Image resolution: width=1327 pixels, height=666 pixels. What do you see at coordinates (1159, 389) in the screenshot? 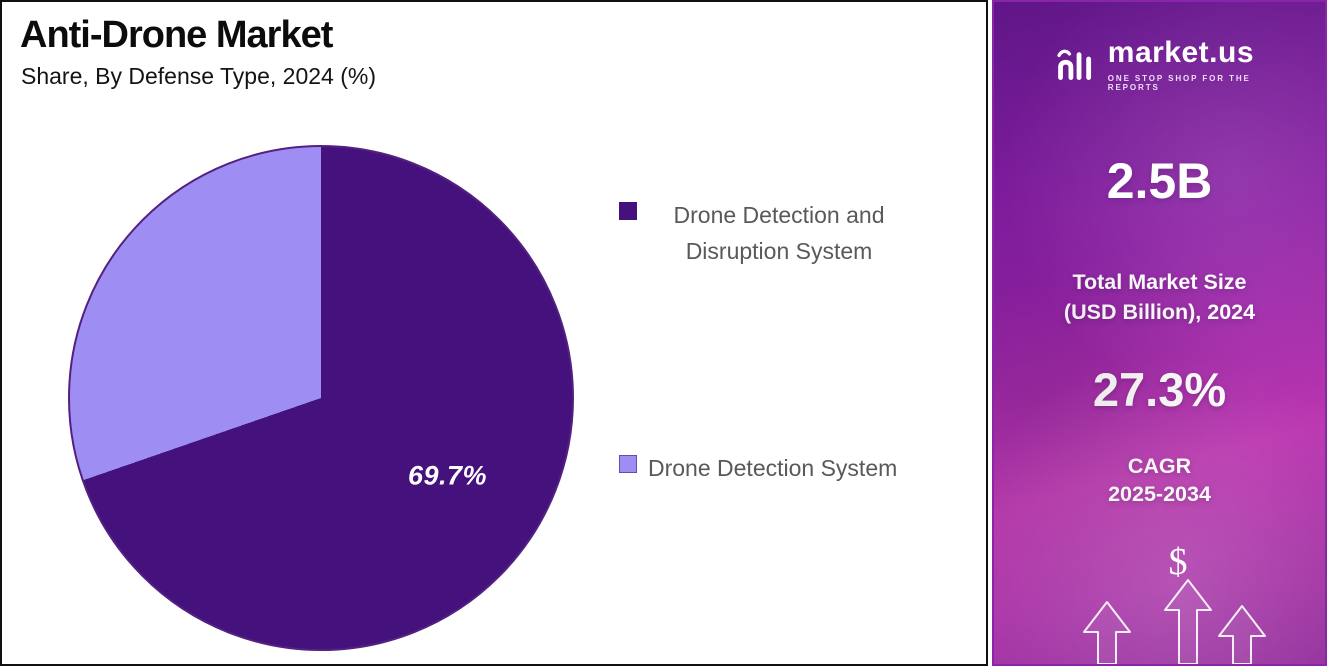
I see `cagr-value: 27.3%` at bounding box center [1159, 389].